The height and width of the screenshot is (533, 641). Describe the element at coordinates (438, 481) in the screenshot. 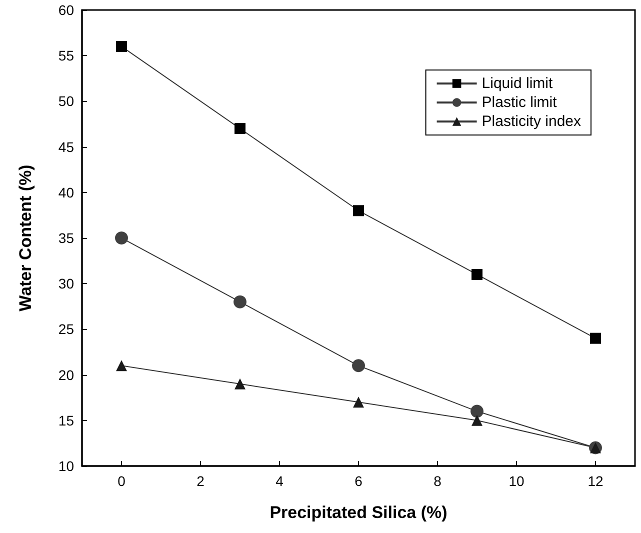

I see `x-tick-label: 8` at that location.